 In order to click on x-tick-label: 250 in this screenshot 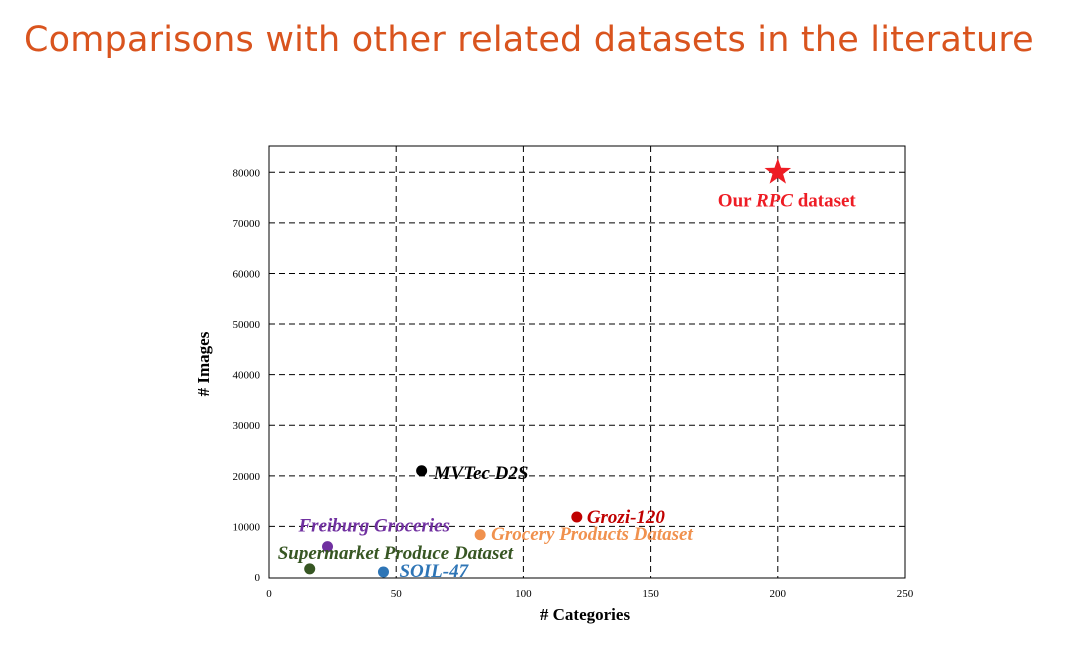, I will do `click(905, 594)`.